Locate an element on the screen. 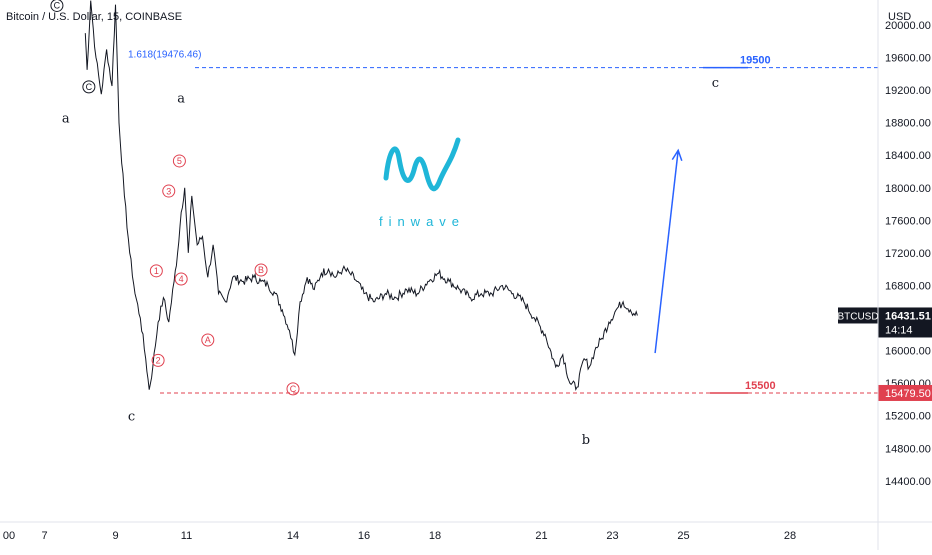  circled-label-text: 5 is located at coordinates (179, 161).